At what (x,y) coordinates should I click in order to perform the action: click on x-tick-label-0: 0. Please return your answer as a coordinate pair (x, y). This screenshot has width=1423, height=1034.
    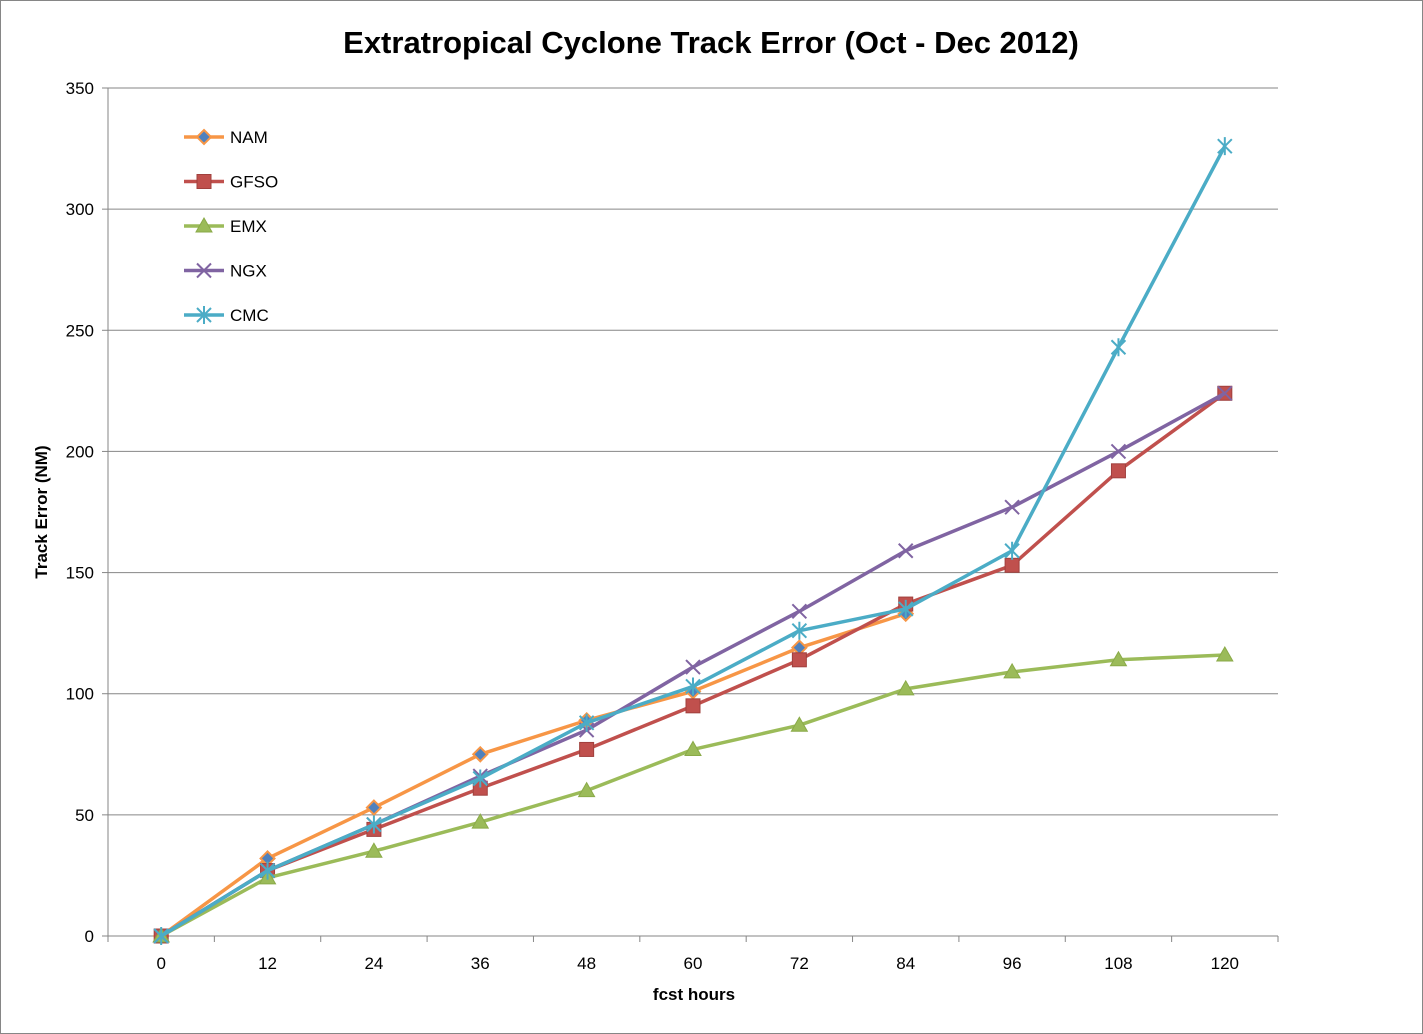
    Looking at the image, I should click on (160, 963).